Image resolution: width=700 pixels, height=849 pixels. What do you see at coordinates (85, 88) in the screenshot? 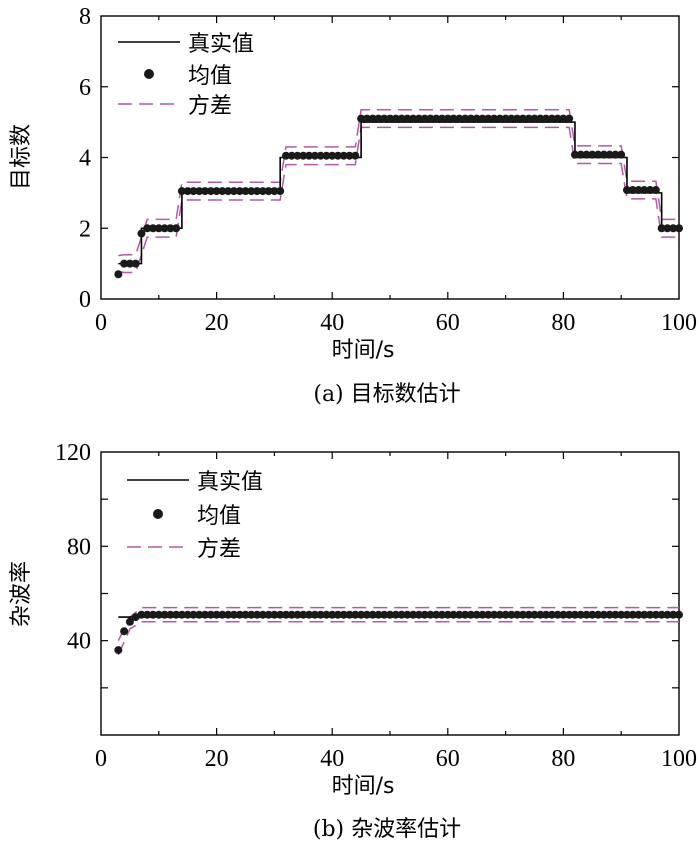
I see `y-tick-label: 6` at bounding box center [85, 88].